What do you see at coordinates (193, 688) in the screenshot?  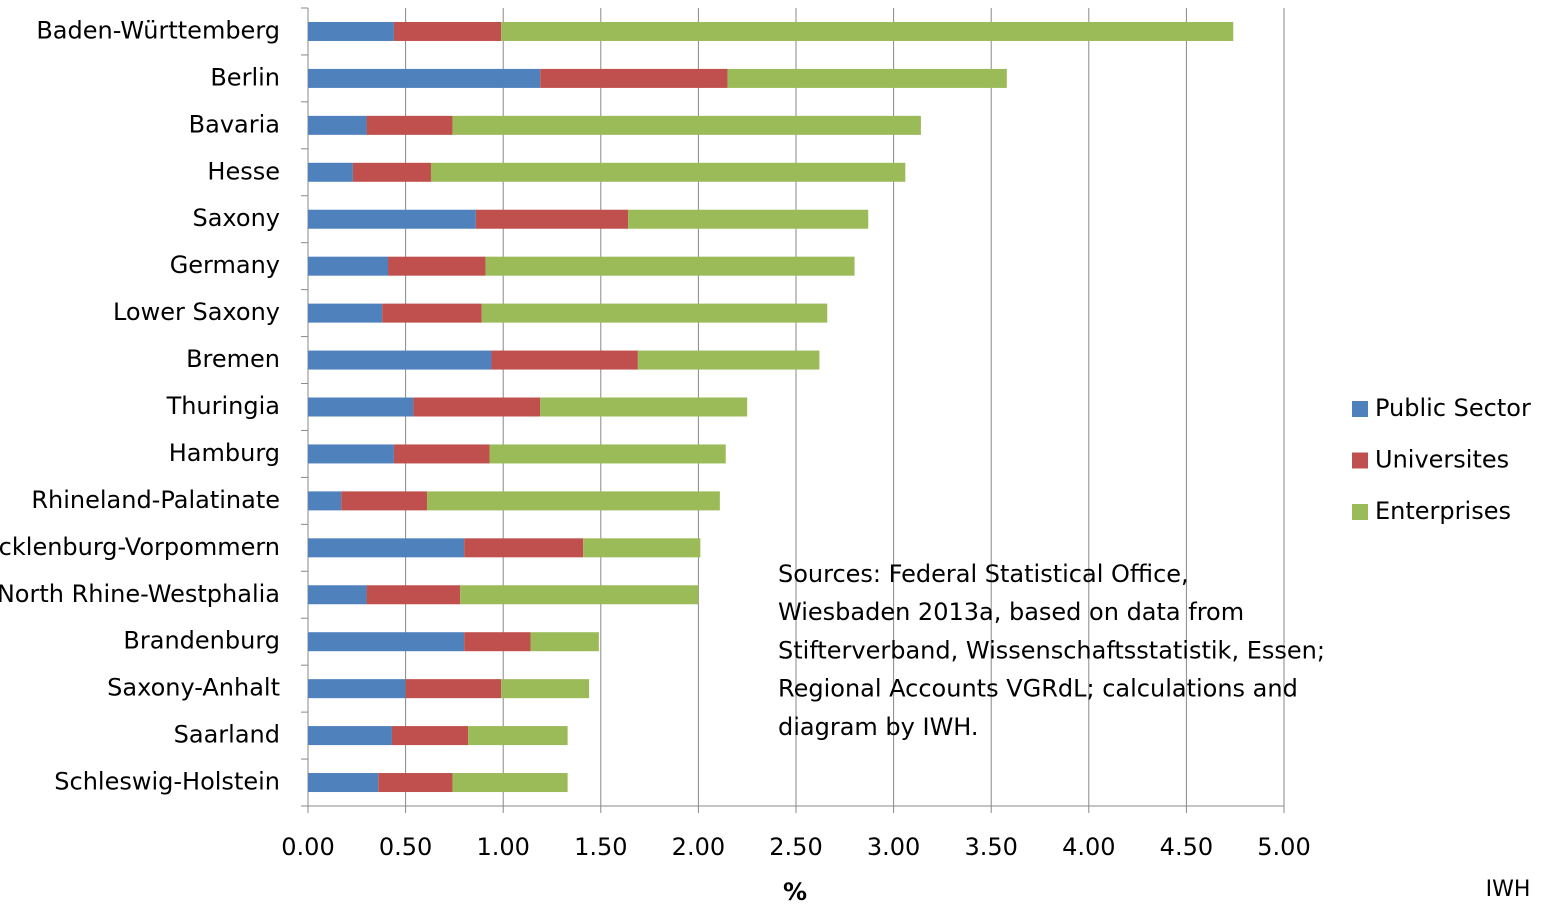 I see `y-tick-label: Saxony-Anhalt` at bounding box center [193, 688].